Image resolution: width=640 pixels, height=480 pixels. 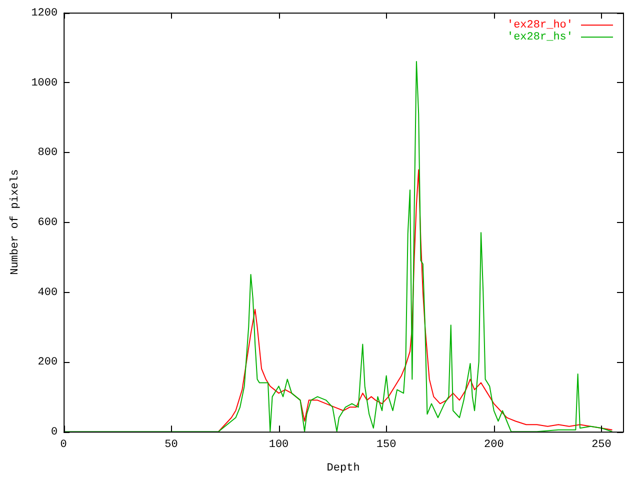 I want to click on x-tick-label: 200, so click(x=494, y=445).